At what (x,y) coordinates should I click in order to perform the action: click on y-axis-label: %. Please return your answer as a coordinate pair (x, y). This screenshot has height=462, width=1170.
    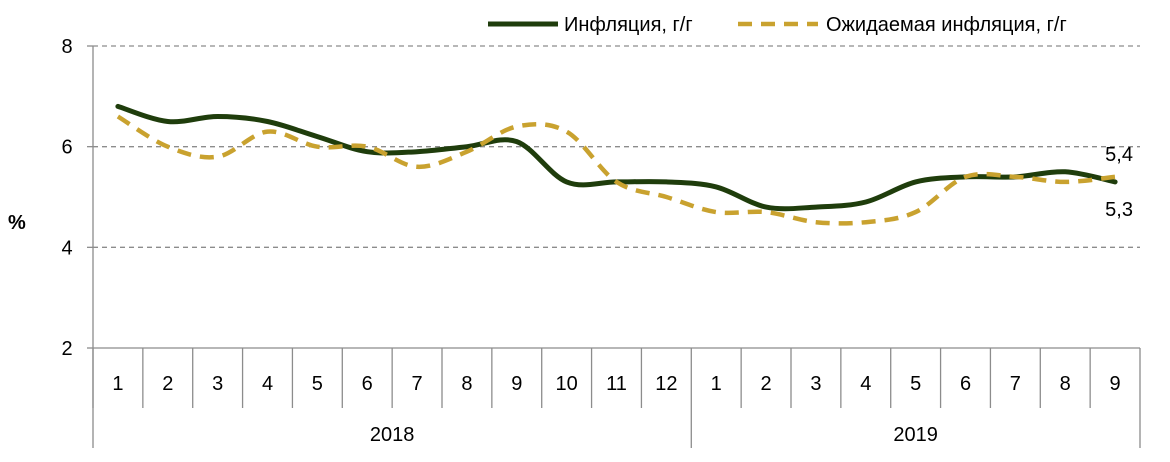
    Looking at the image, I should click on (17, 223).